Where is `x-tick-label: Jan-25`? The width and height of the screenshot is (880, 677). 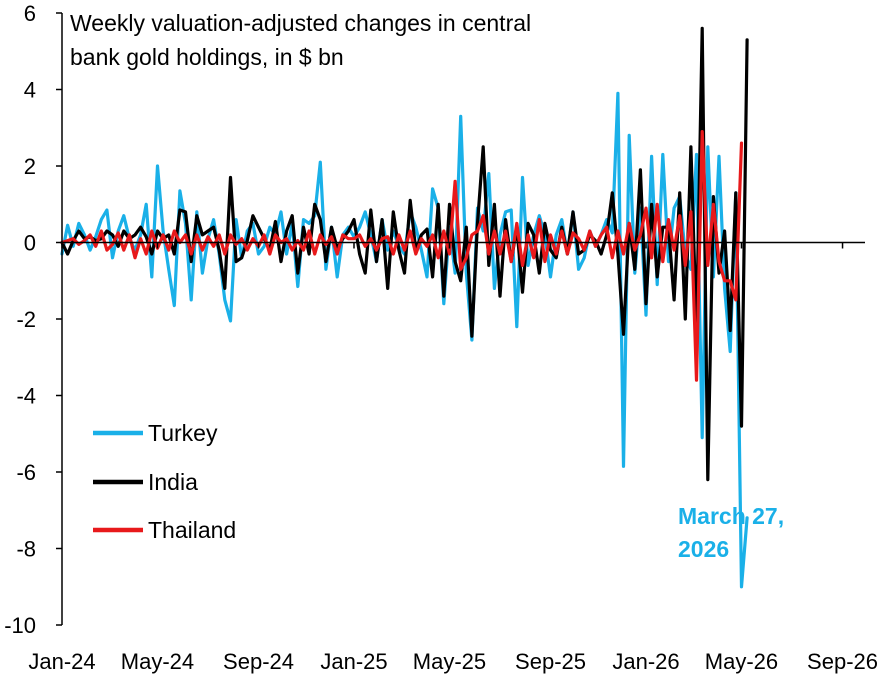 x-tick-label: Jan-25 is located at coordinates (353, 661).